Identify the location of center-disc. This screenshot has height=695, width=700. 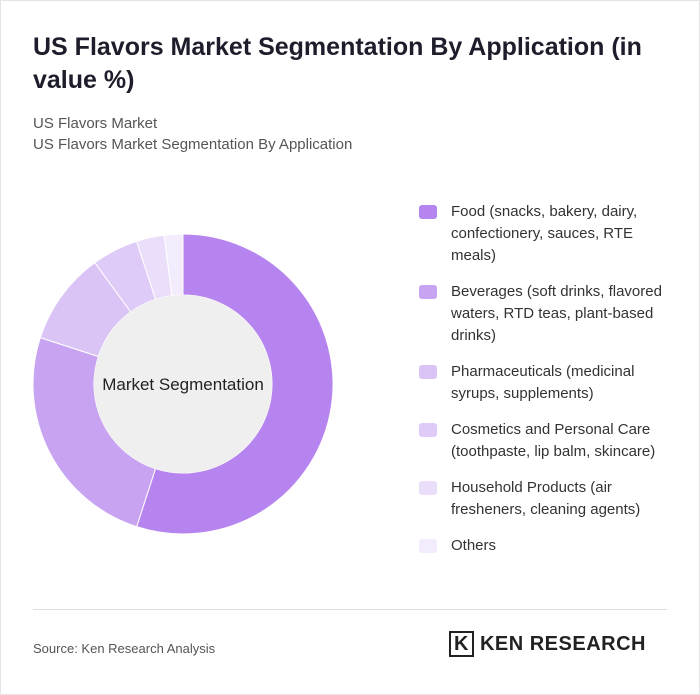
(183, 384).